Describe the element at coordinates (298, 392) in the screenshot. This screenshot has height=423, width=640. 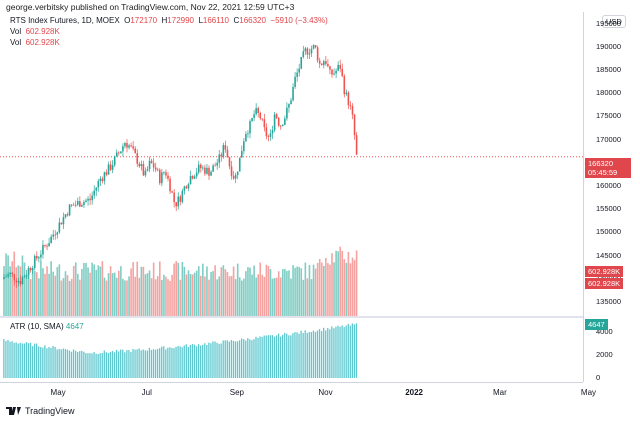
I see `time-axis: May Jul Sep Nov 2022 Mar May` at that location.